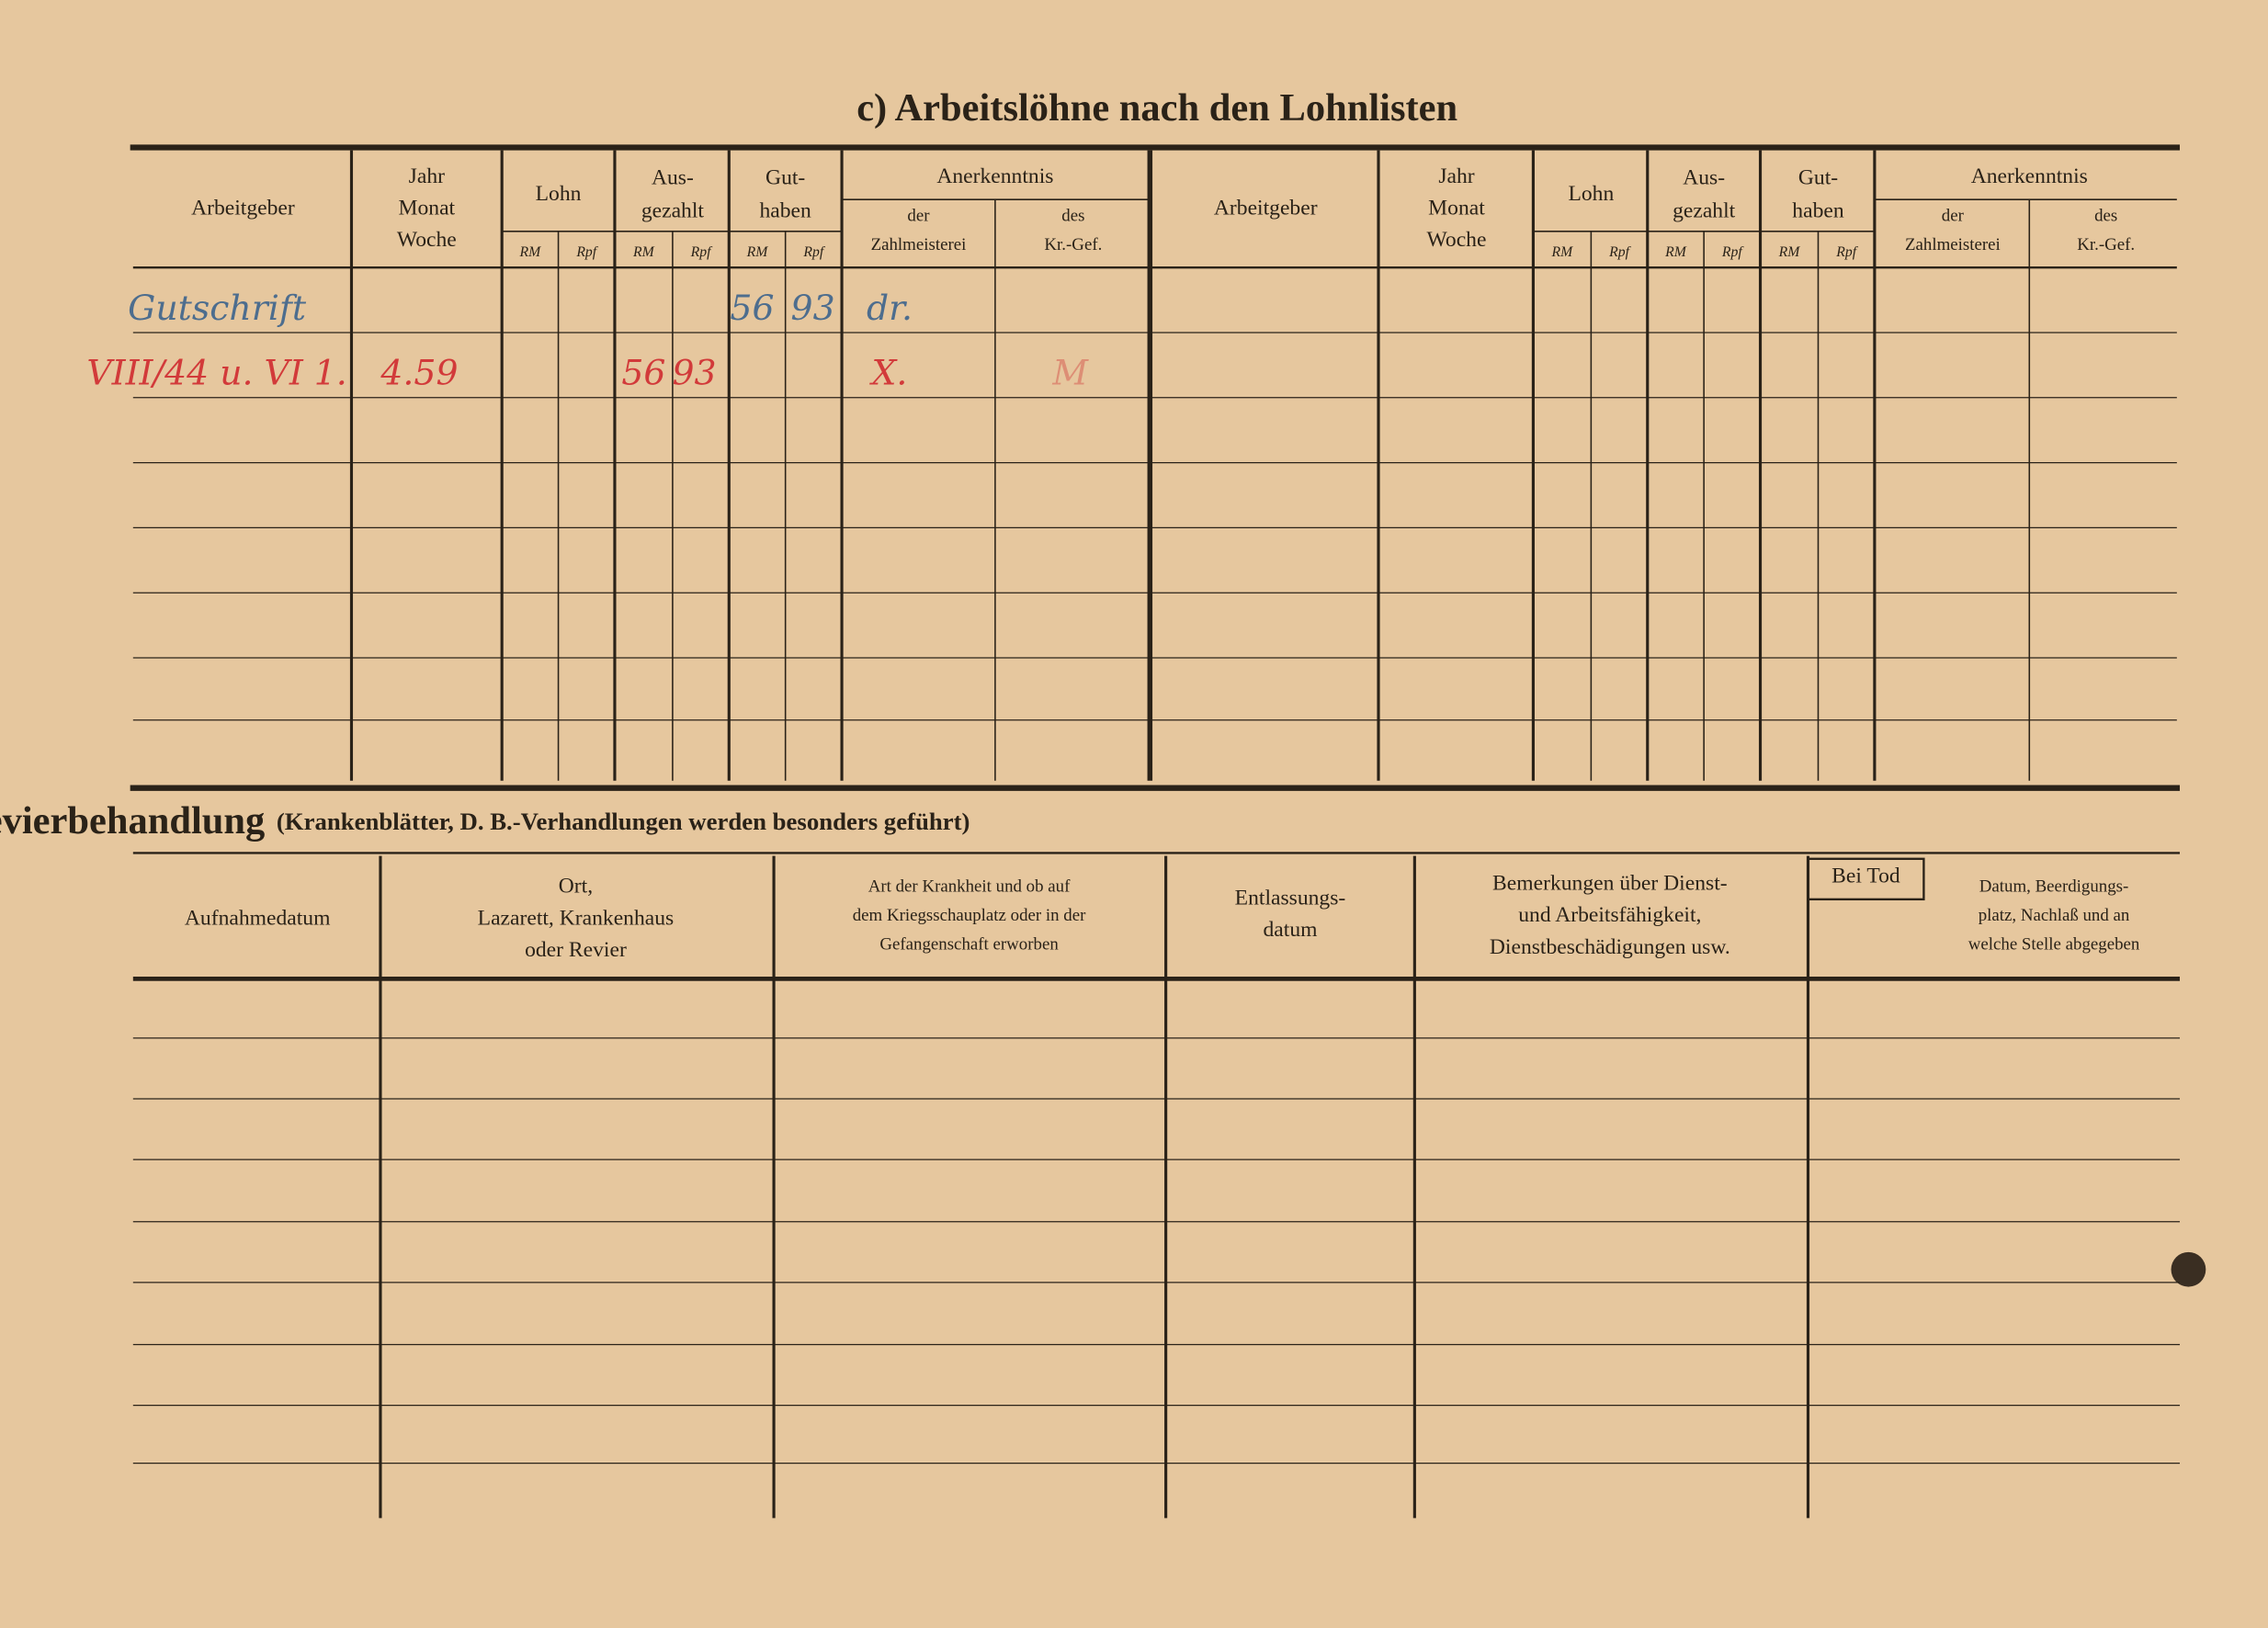 The width and height of the screenshot is (2268, 1628). I want to click on label: und Arbeitsfähigkeit,, so click(1609, 915).